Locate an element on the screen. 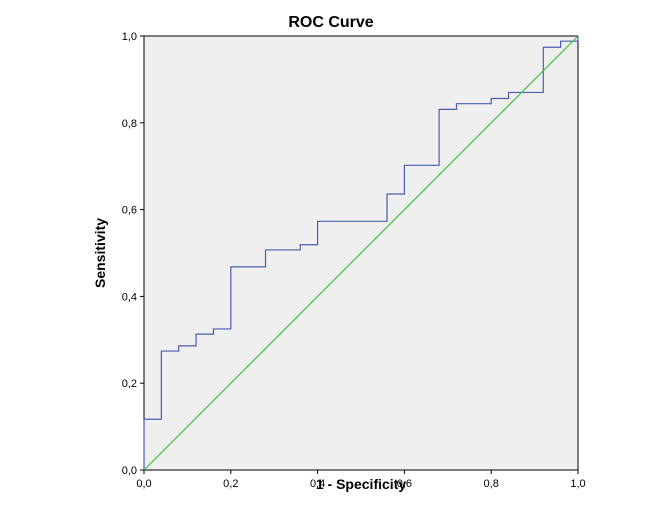  y-tick-label: 1,0 is located at coordinates (129, 37).